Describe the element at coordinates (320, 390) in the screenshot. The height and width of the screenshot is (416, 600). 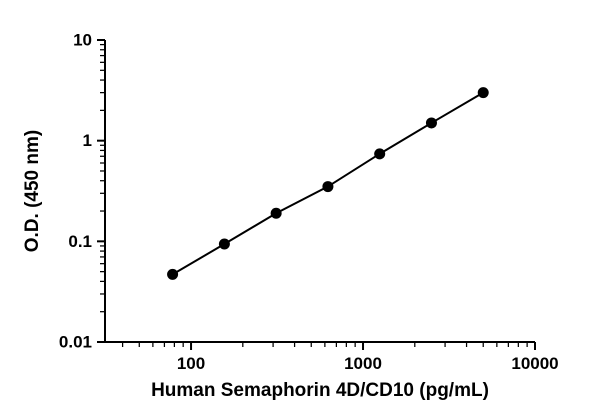
I see `x-axis-label: Human Semaphorin 4D/CD10 (pg/mL)` at that location.